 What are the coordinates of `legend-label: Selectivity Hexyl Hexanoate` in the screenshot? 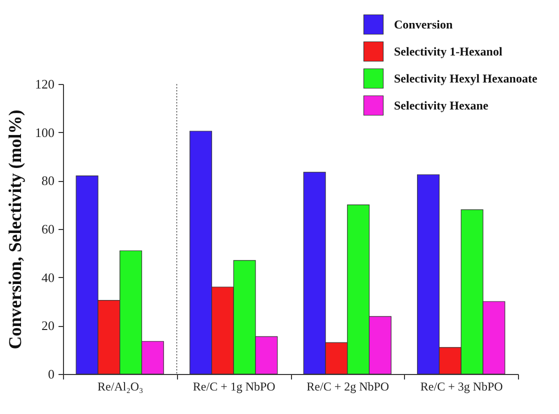 It's located at (466, 79).